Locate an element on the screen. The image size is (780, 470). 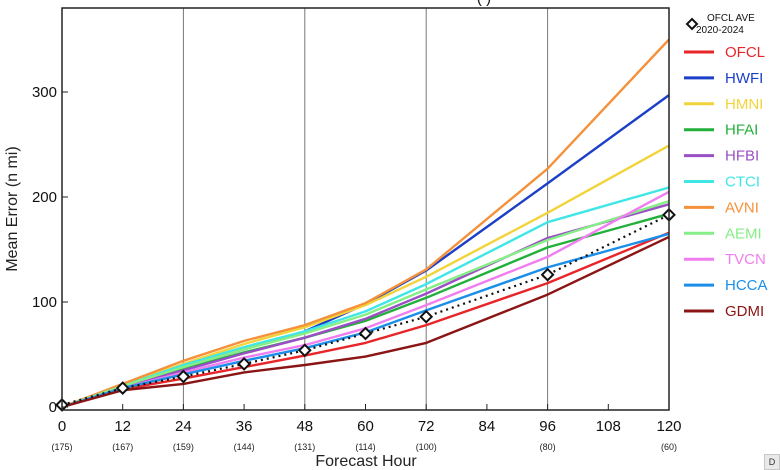
x-tick-label-36: 36 is located at coordinates (244, 426).